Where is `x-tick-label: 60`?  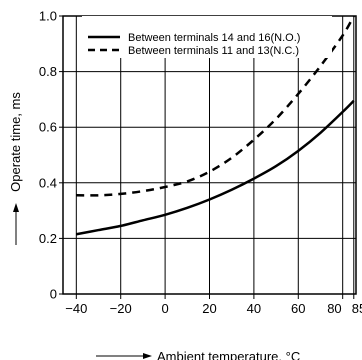
x-tick-label: 60 is located at coordinates (298, 308).